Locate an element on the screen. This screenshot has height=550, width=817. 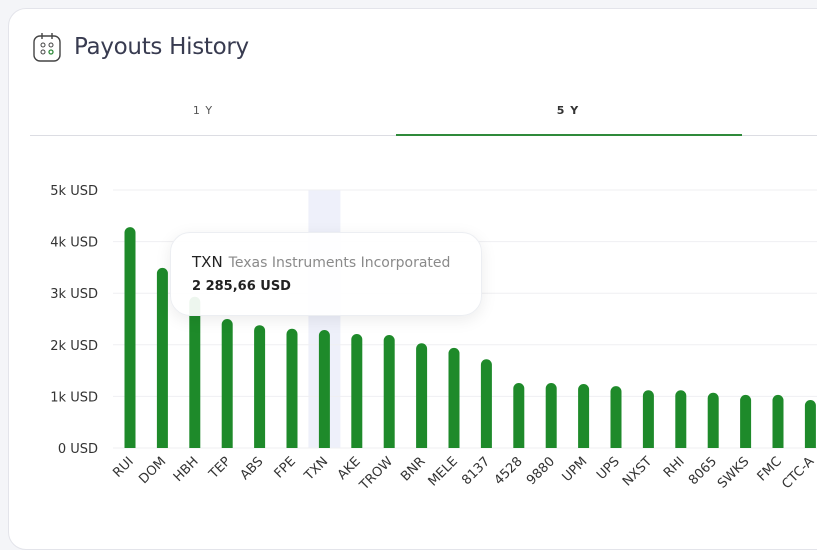
bar-UPS is located at coordinates (616, 417).